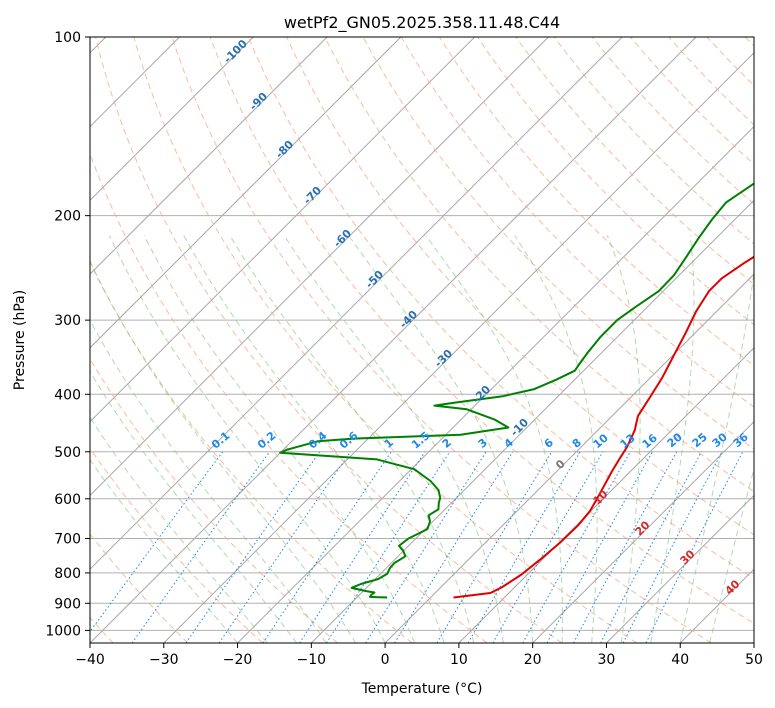  What do you see at coordinates (459, 660) in the screenshot?
I see `x-tick-label: 10` at bounding box center [459, 660].